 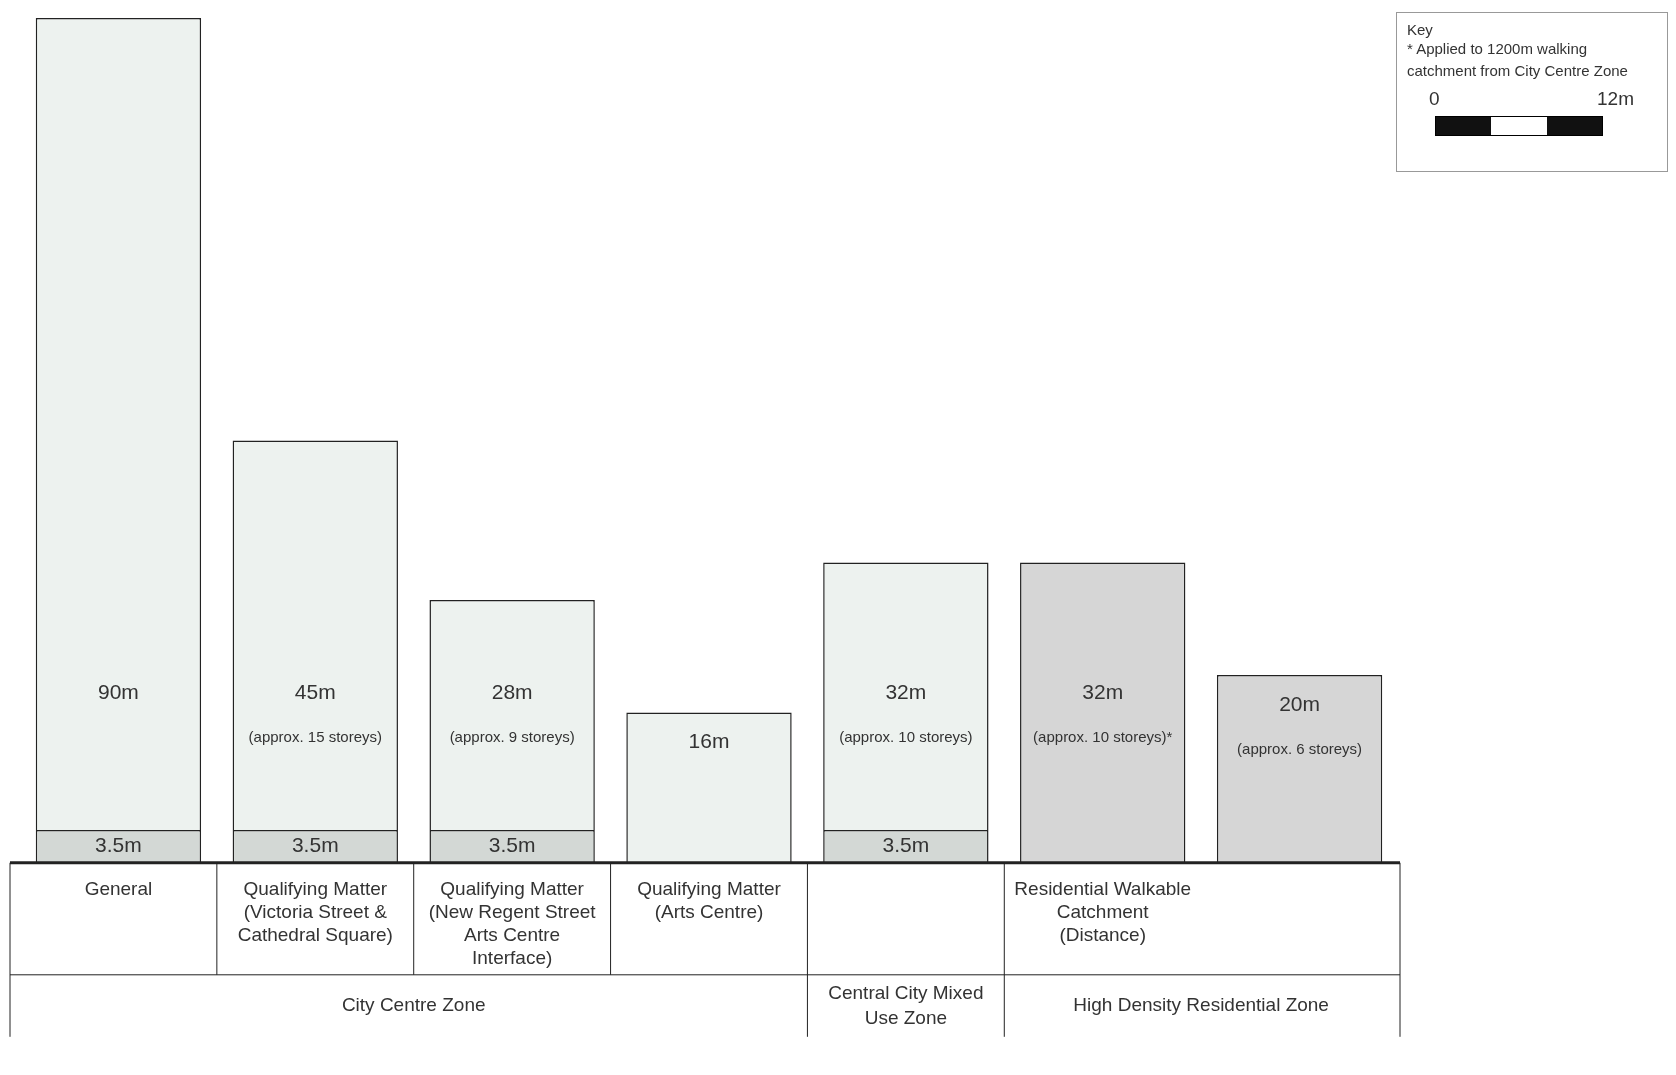 What do you see at coordinates (1103, 736) in the screenshot?
I see `annotation: (approx. 10 storeys)*` at bounding box center [1103, 736].